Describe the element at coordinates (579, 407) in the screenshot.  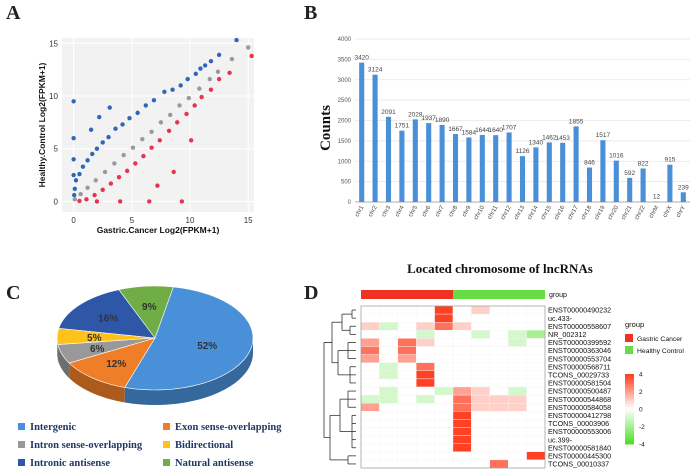
I see `heatmap-row-label: ENST00000584058` at that location.